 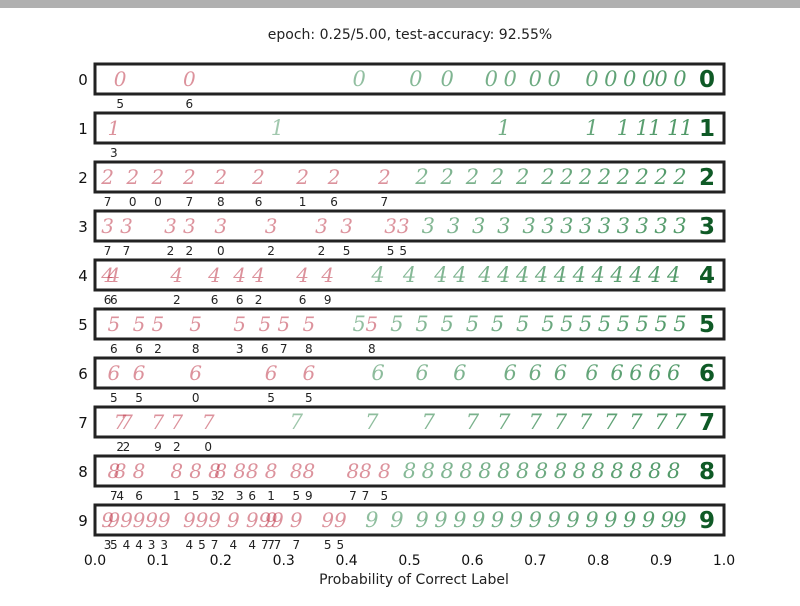 I want to click on correct-sample-2-4: 2, so click(x=522, y=177).